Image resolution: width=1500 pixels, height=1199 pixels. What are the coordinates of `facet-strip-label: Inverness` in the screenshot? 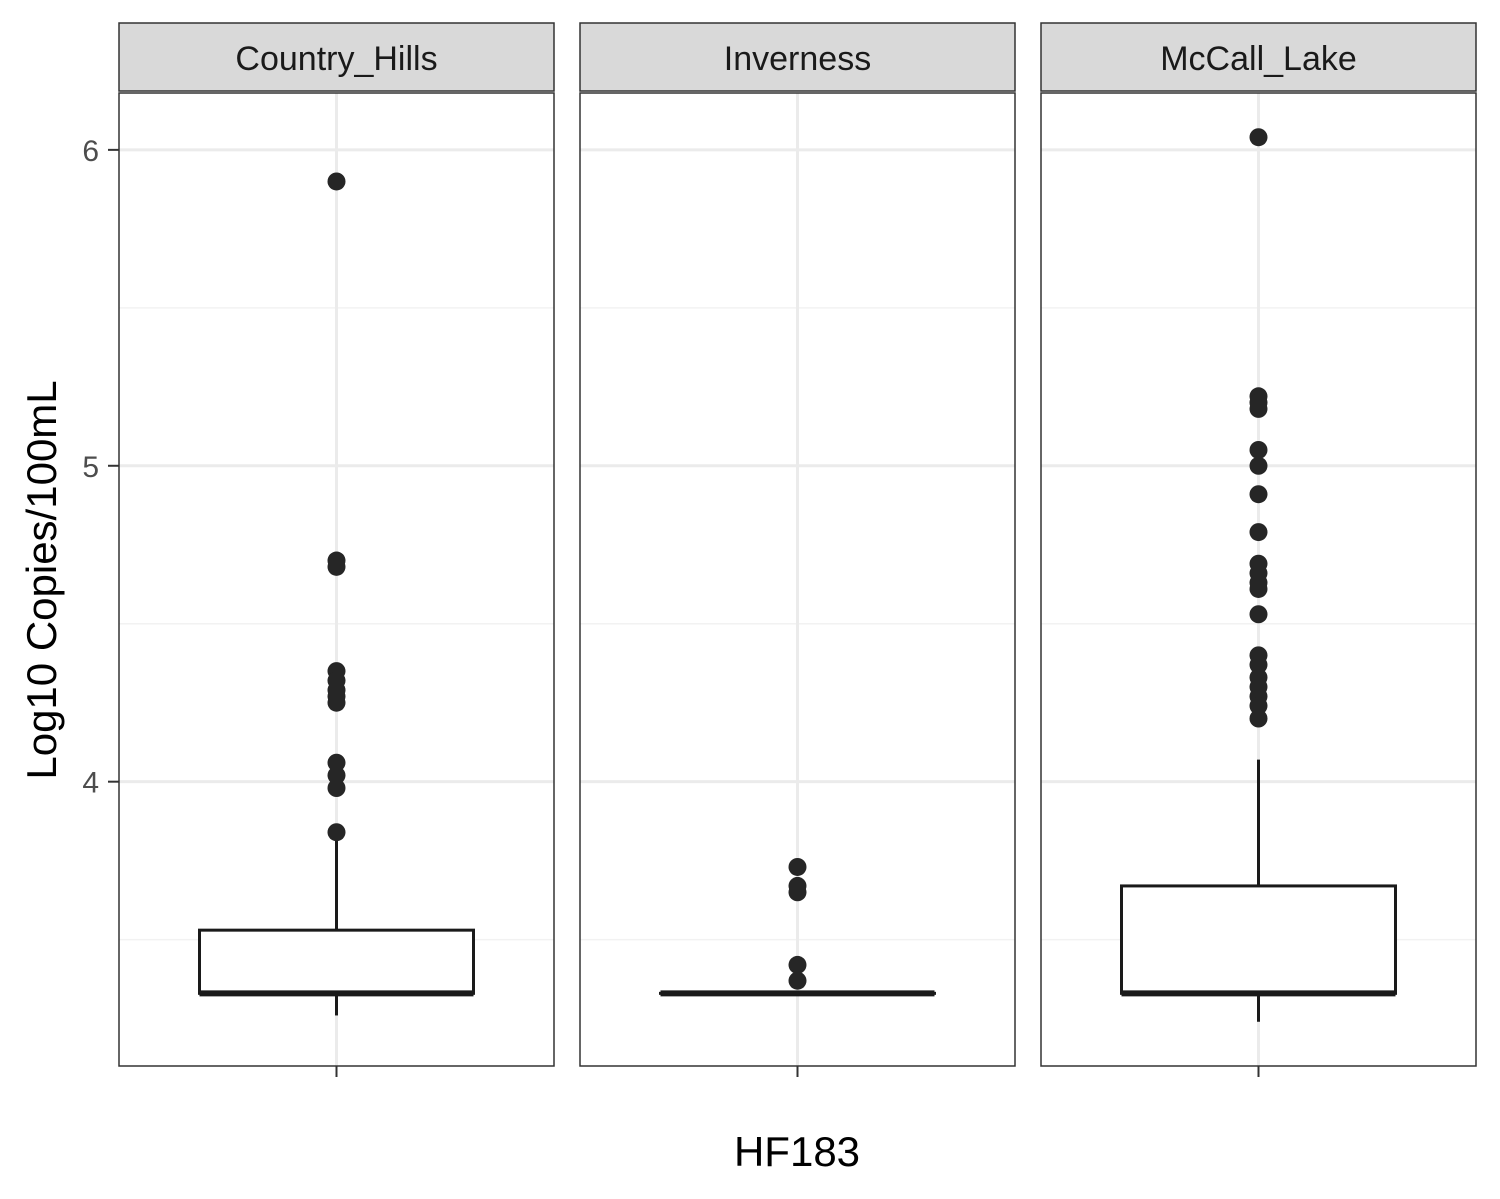 It's located at (797, 59).